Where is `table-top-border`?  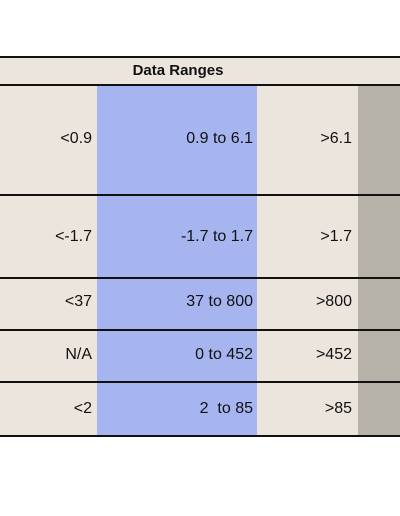 table-top-border is located at coordinates (200, 57).